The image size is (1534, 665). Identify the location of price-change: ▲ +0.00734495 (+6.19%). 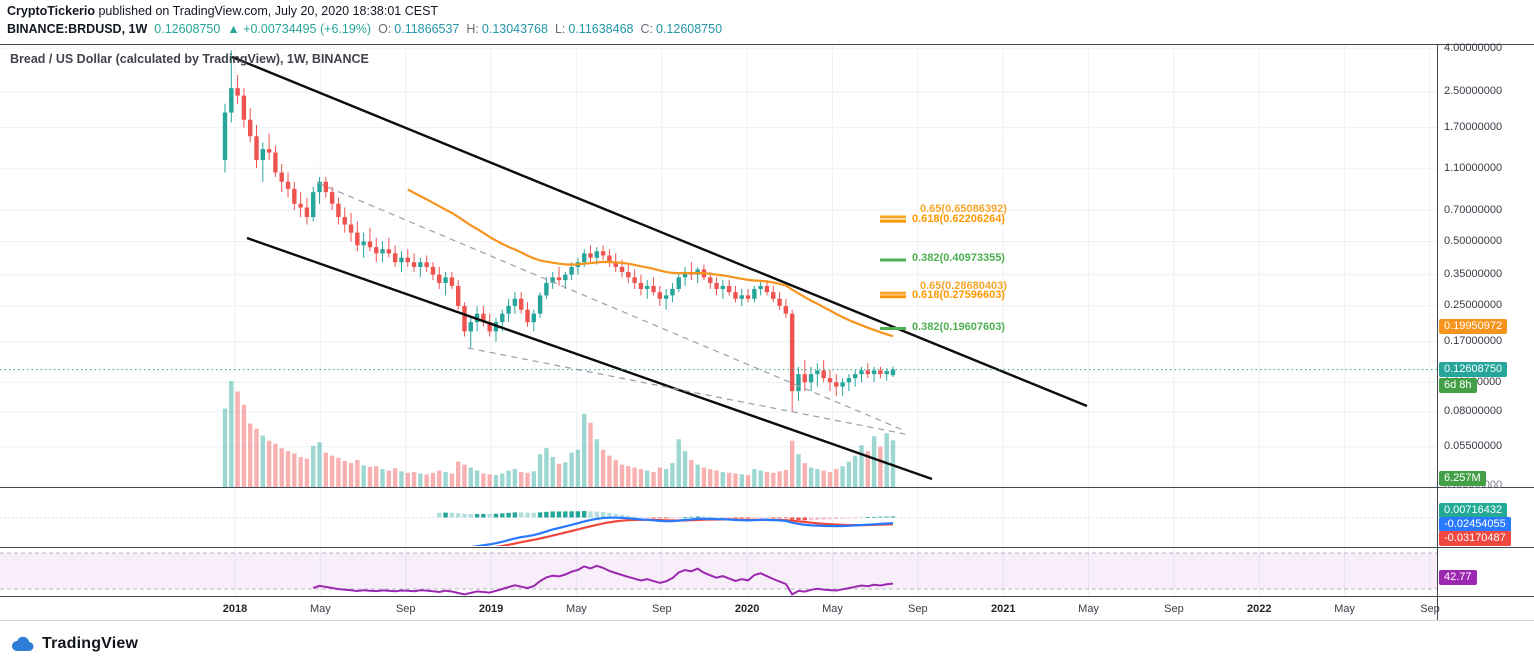
(299, 29).